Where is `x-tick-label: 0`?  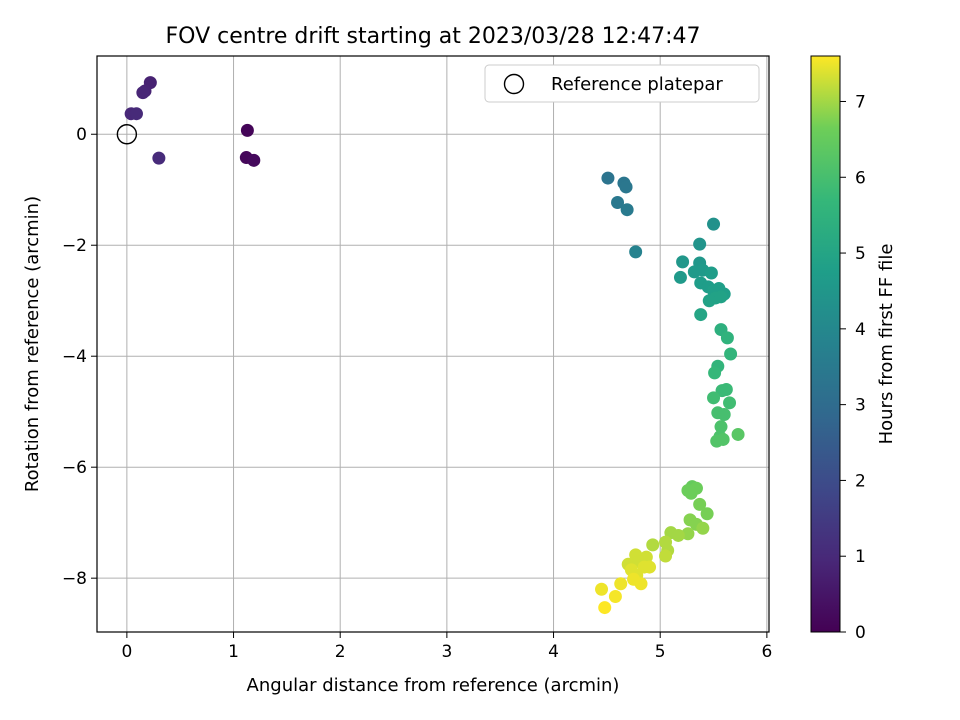 x-tick-label: 0 is located at coordinates (126, 652).